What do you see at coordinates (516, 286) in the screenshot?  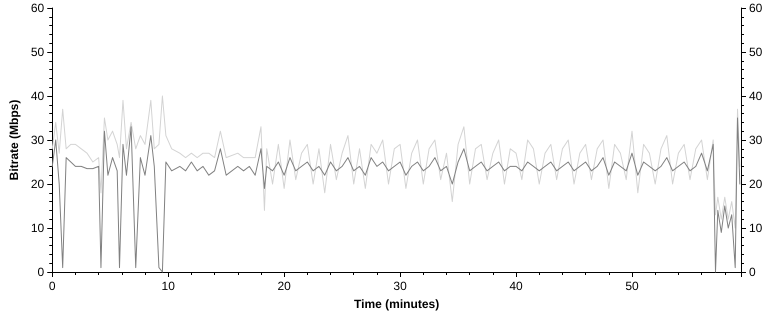 I see `x-tick-label: 40` at bounding box center [516, 286].